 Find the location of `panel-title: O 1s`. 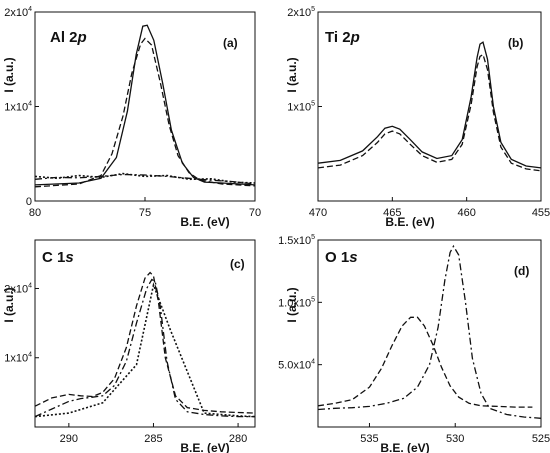

panel-title: O 1s is located at coordinates (341, 257).